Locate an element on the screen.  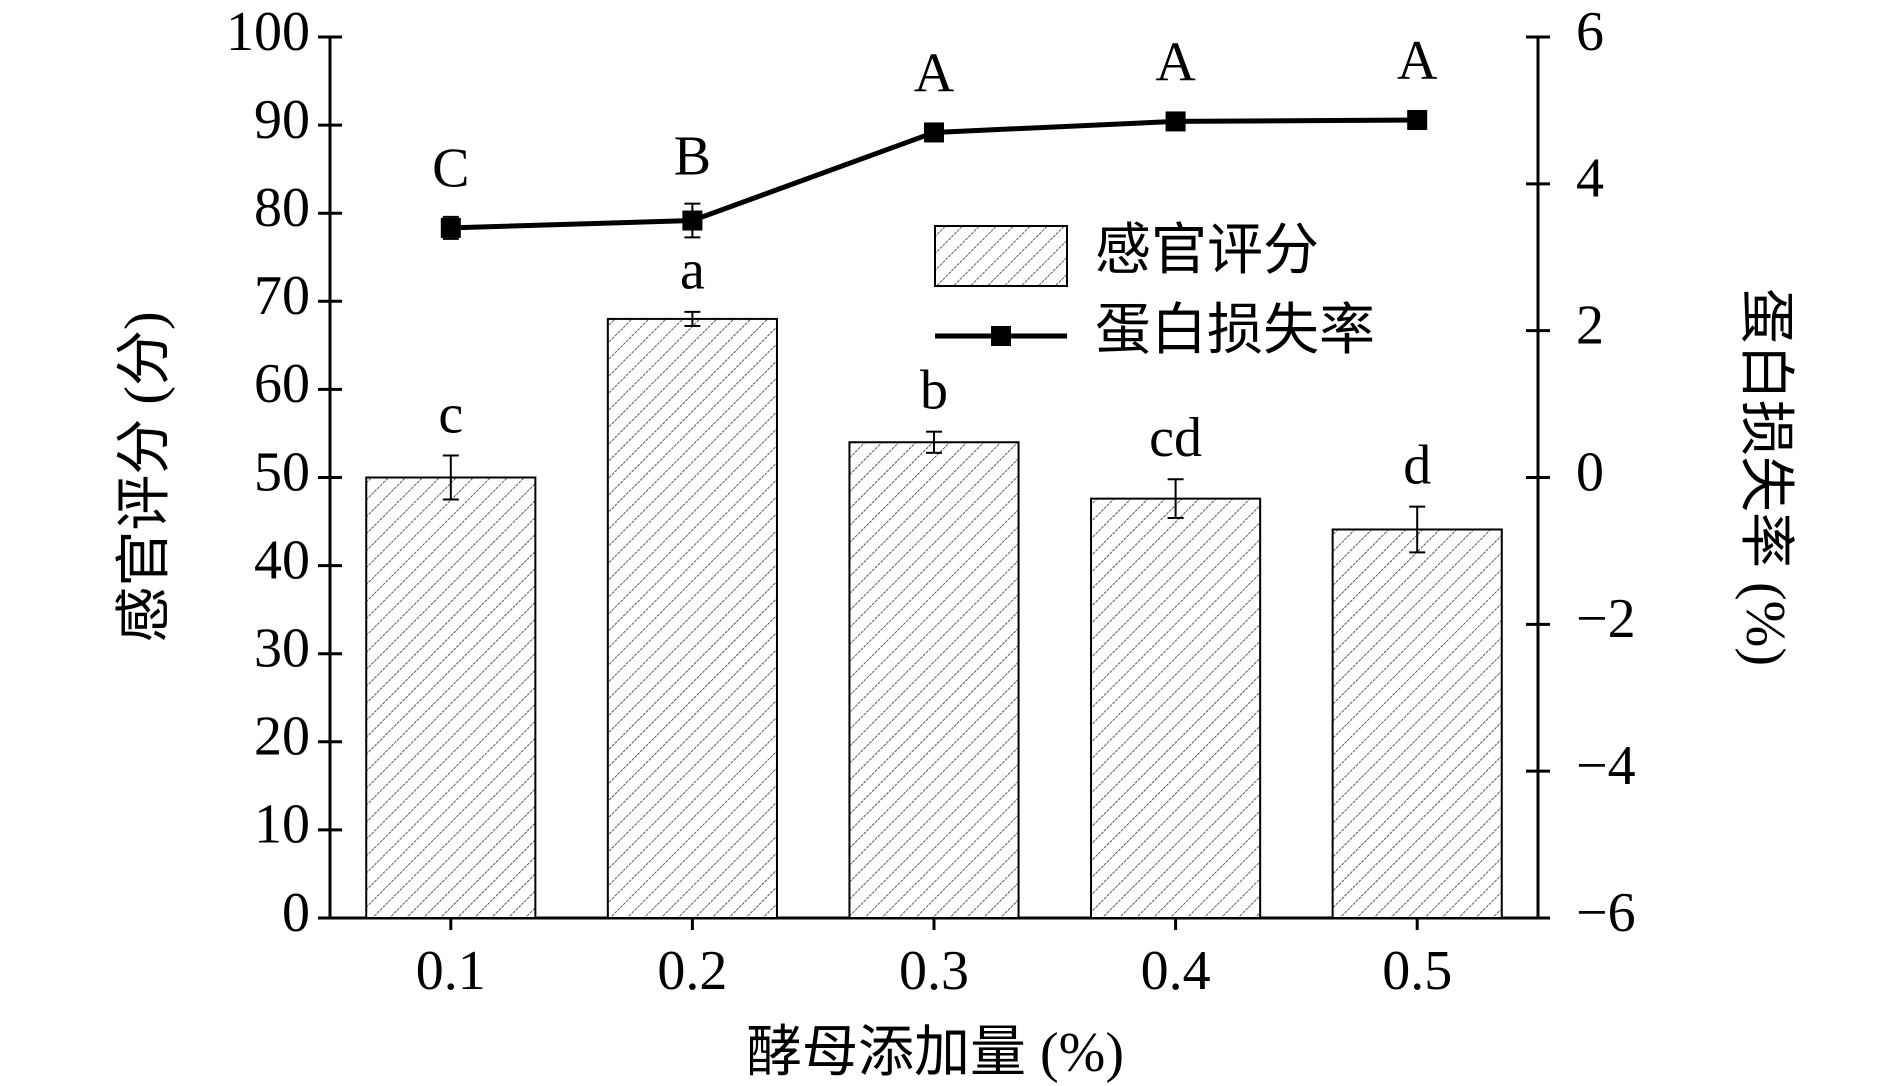
y-tick-label: 30 is located at coordinates (282, 649).